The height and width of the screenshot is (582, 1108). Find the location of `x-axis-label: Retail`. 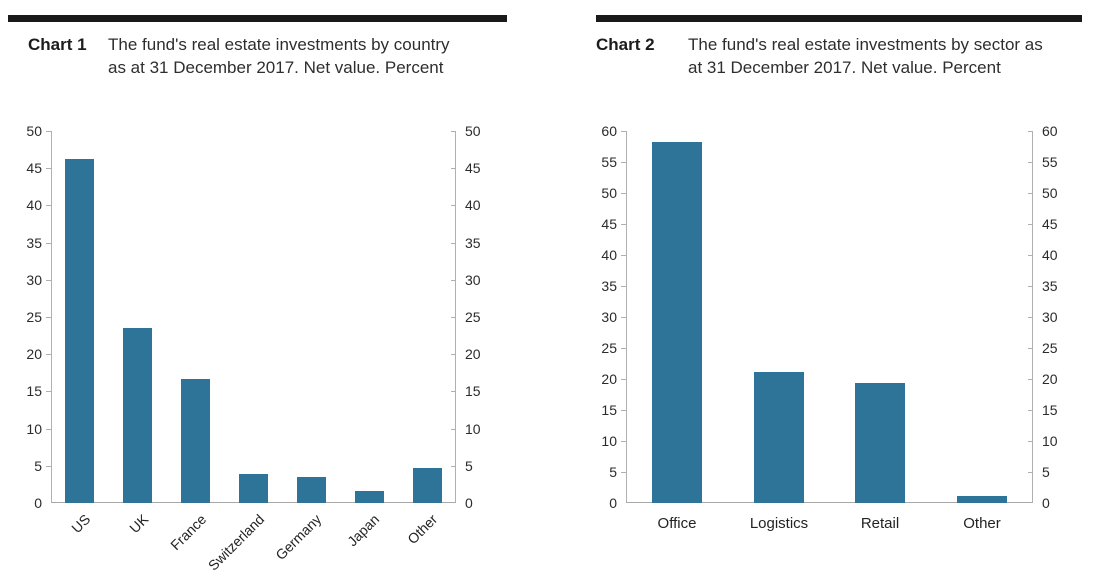

x-axis-label: Retail is located at coordinates (880, 523).